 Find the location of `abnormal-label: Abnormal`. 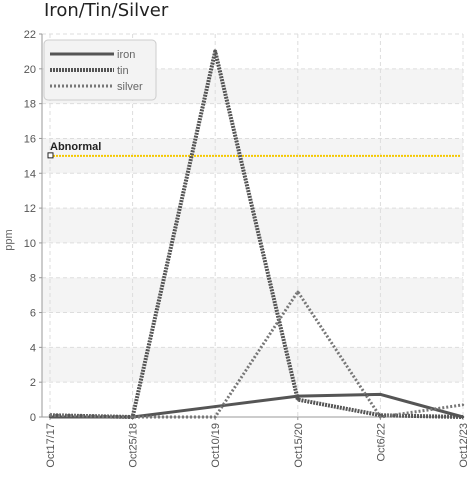

abnormal-label: Abnormal is located at coordinates (75, 147).